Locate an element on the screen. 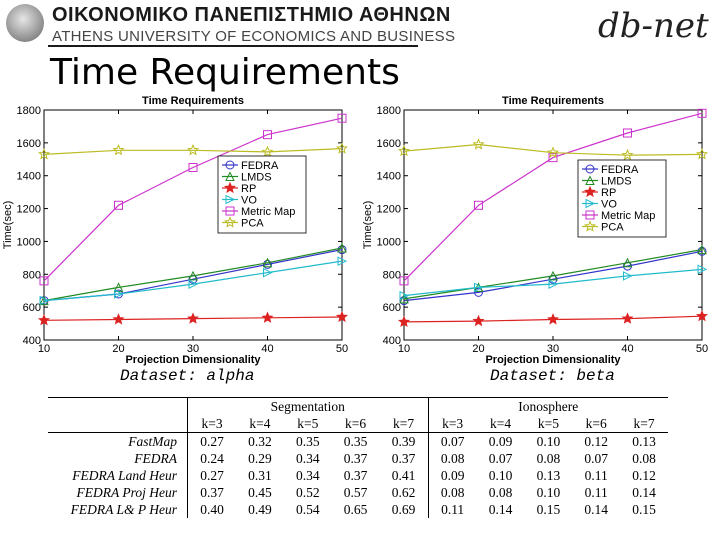 Image resolution: width=720 pixels, height=540 pixels. y-tick-label: 1200 is located at coordinates (29, 210).